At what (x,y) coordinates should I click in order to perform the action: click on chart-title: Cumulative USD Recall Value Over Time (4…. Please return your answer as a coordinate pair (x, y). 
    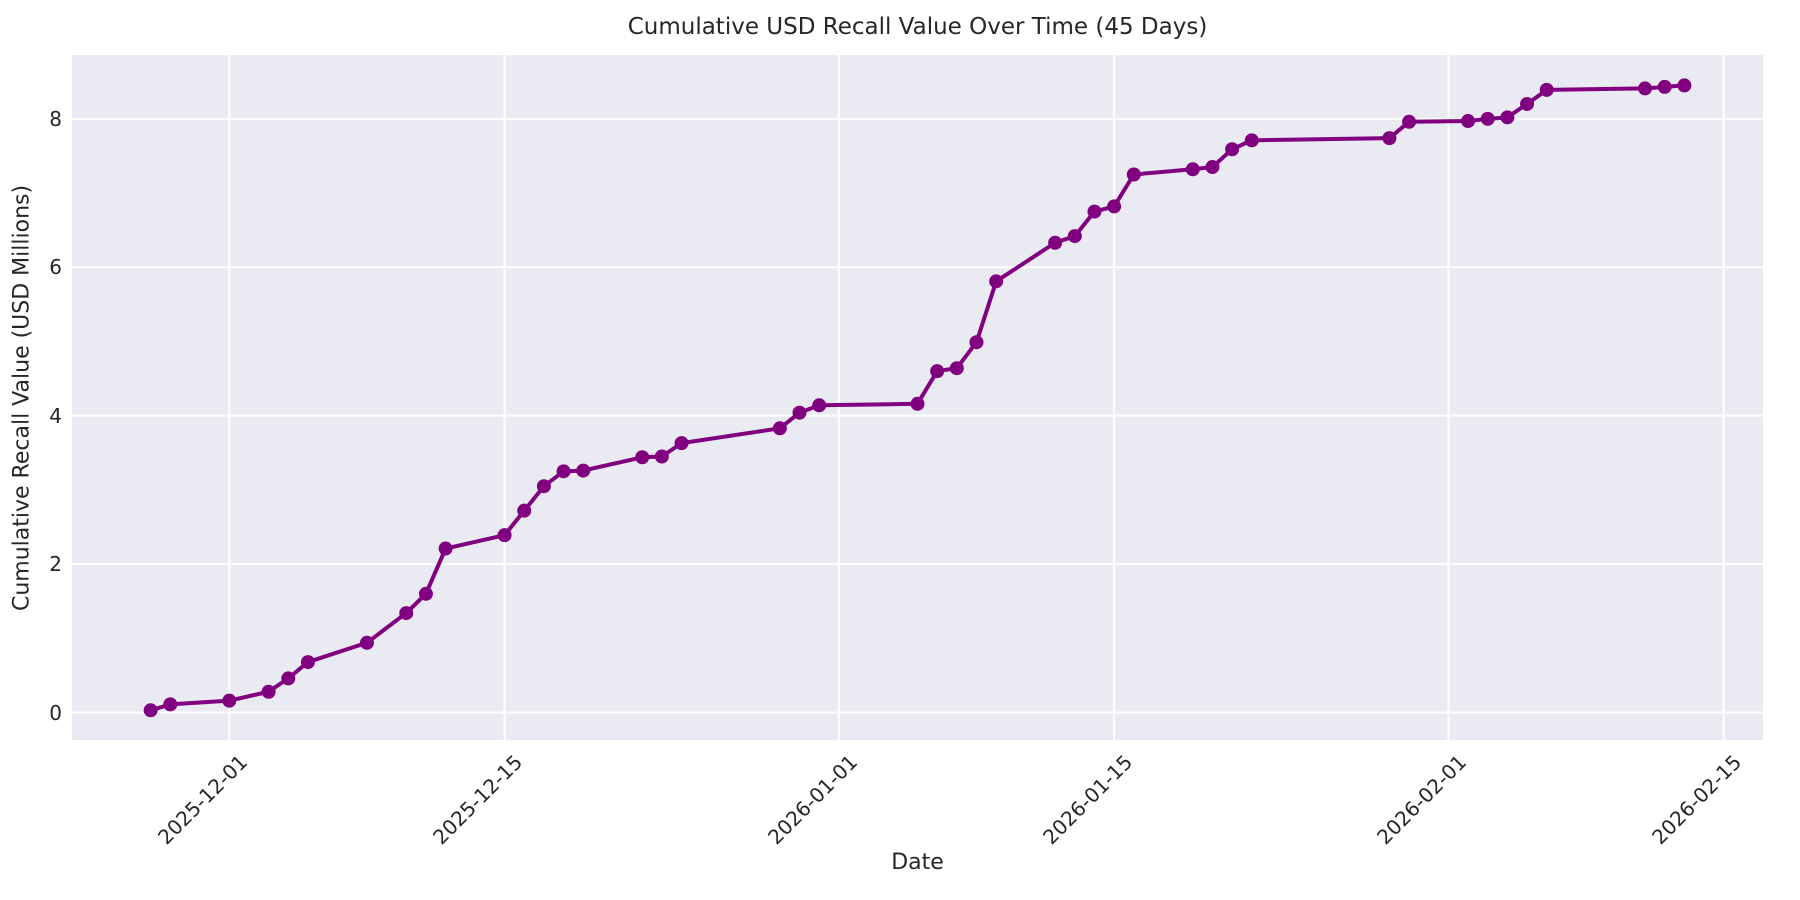
    Looking at the image, I should click on (917, 27).